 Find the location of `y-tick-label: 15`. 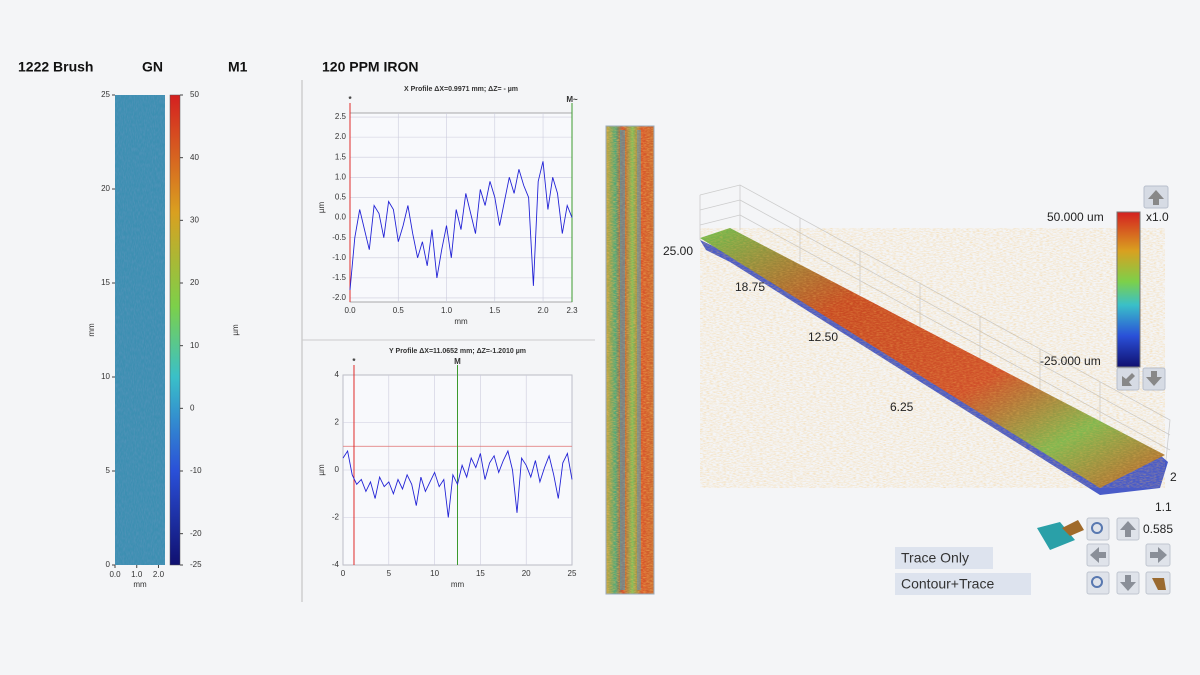

y-tick-label: 15 is located at coordinates (105, 282).